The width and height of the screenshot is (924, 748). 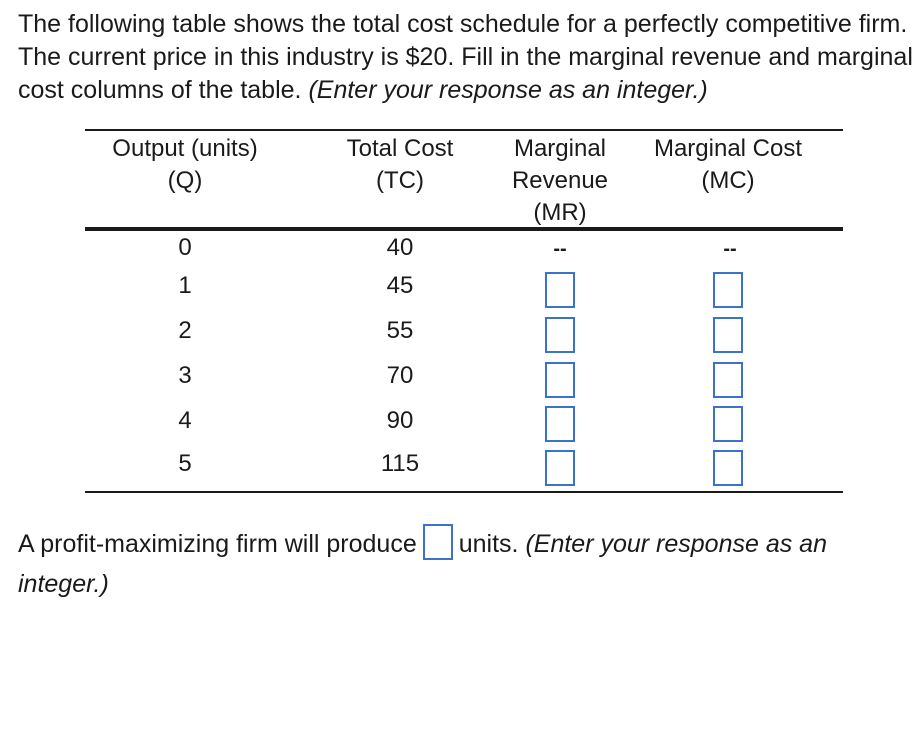 I want to click on cell-q-1: 1, so click(x=185, y=285).